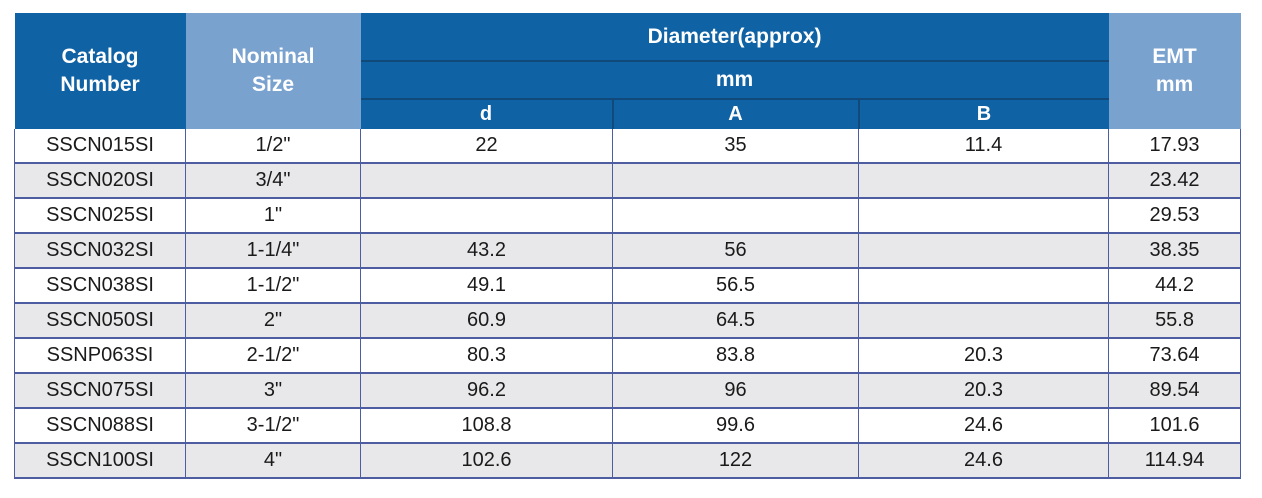 This screenshot has height=498, width=1262. I want to click on header-emt-label: EMT mm, so click(1174, 70).